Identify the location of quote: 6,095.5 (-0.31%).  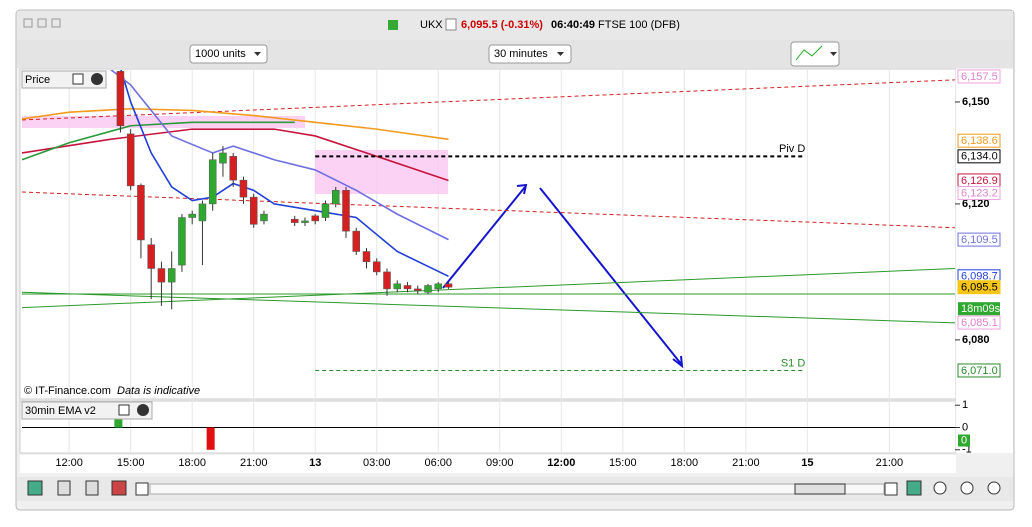
(502, 25).